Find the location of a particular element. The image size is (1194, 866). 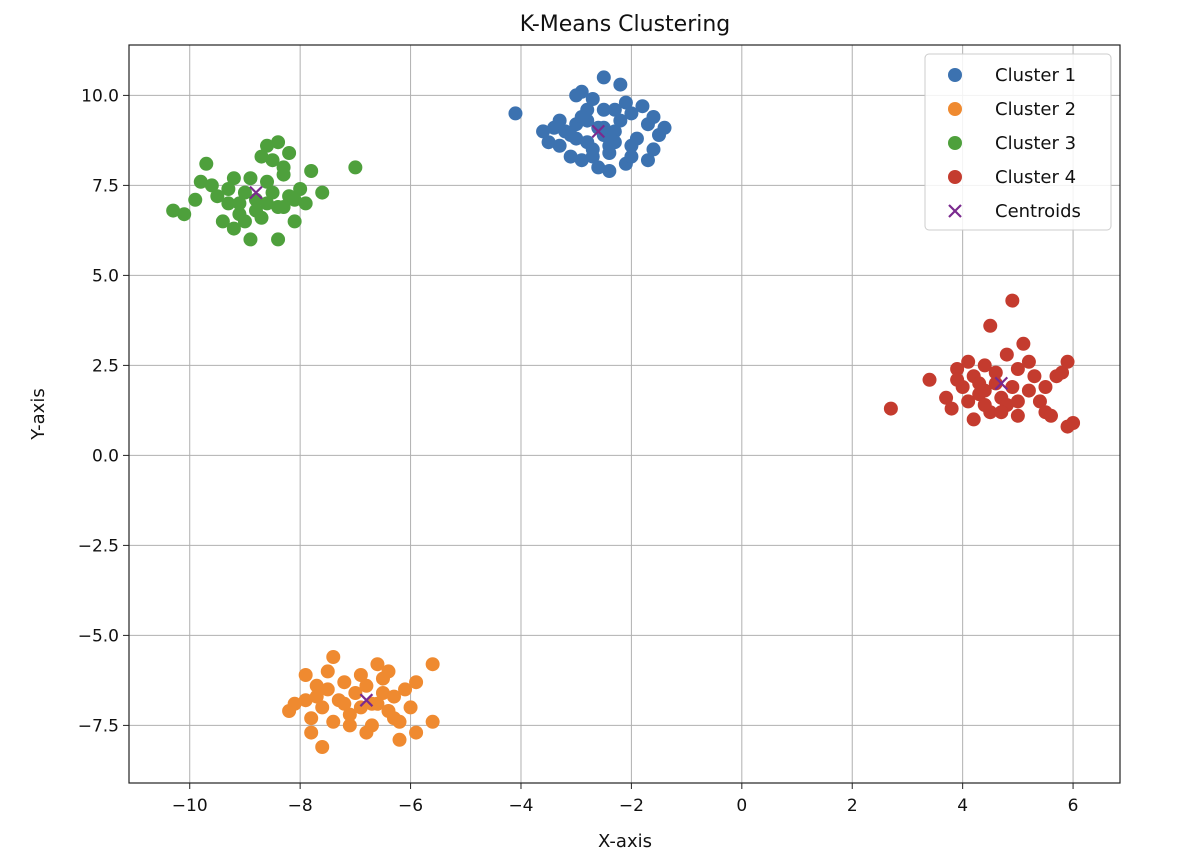

x-tick-label: −8 is located at coordinates (300, 806).